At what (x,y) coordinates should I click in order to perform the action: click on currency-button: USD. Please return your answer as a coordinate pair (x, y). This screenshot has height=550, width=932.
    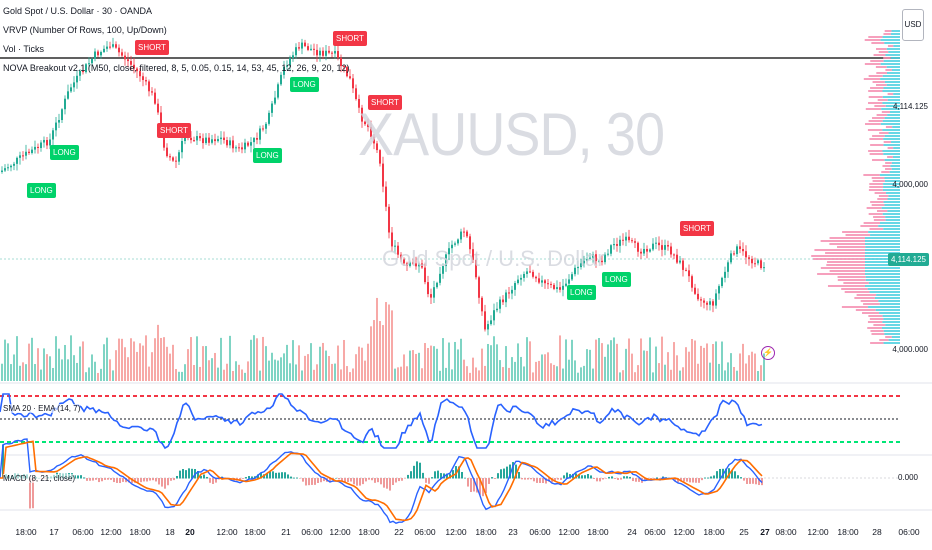
    Looking at the image, I should click on (913, 25).